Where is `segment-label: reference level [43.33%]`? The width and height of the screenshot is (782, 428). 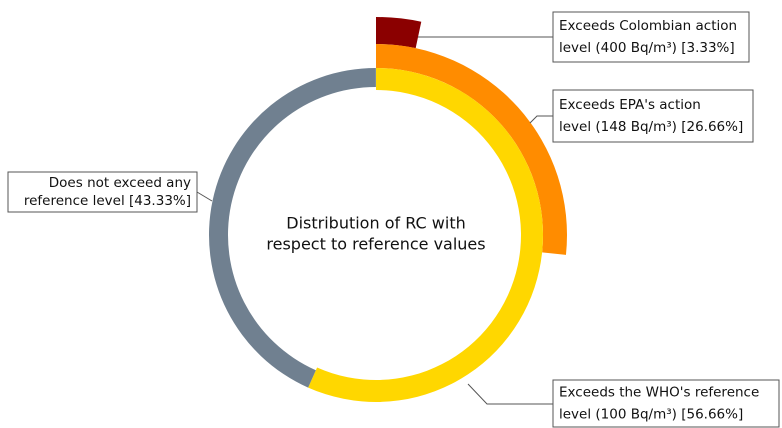 segment-label: reference level [43.33%] is located at coordinates (107, 201).